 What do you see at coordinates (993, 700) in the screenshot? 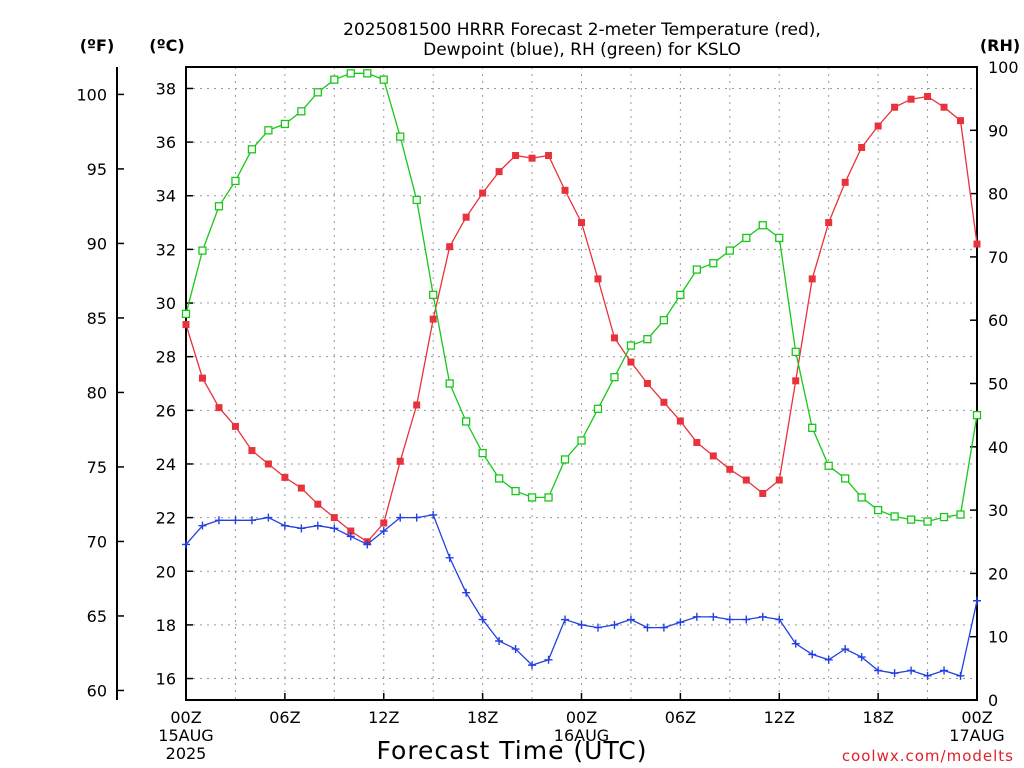
I see `rh-tick-label: 0` at bounding box center [993, 700].